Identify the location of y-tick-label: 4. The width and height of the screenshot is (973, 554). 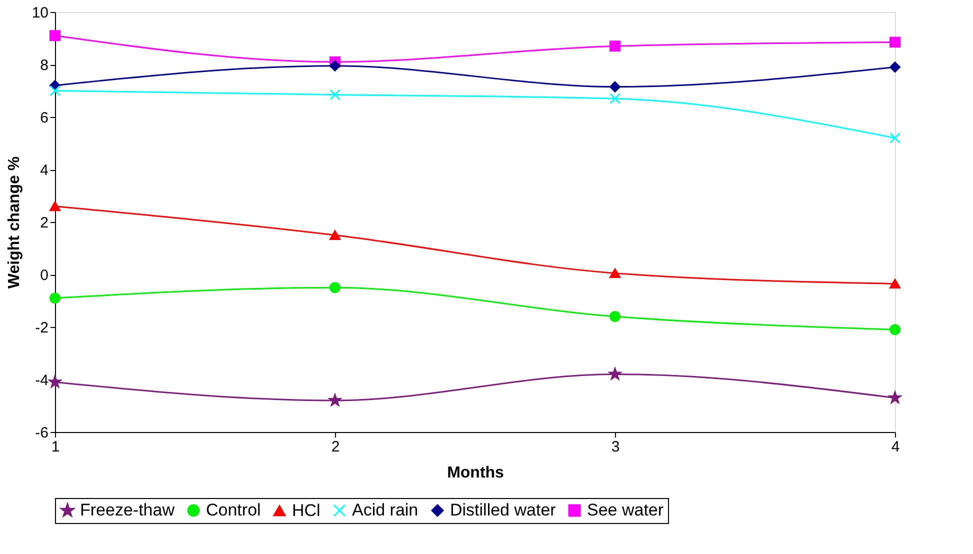
(44, 170).